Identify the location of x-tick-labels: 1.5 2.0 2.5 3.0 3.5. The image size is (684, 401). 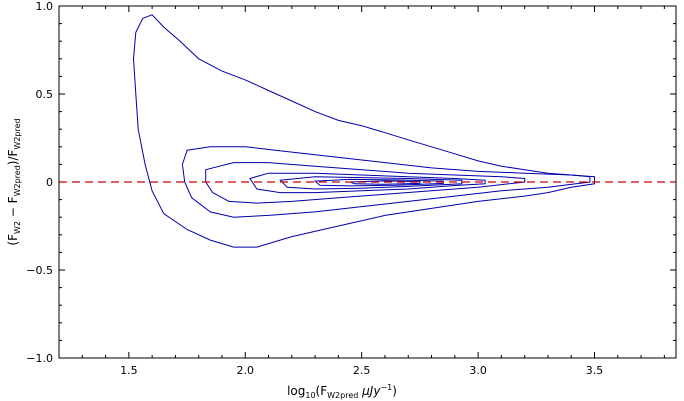
(361, 370).